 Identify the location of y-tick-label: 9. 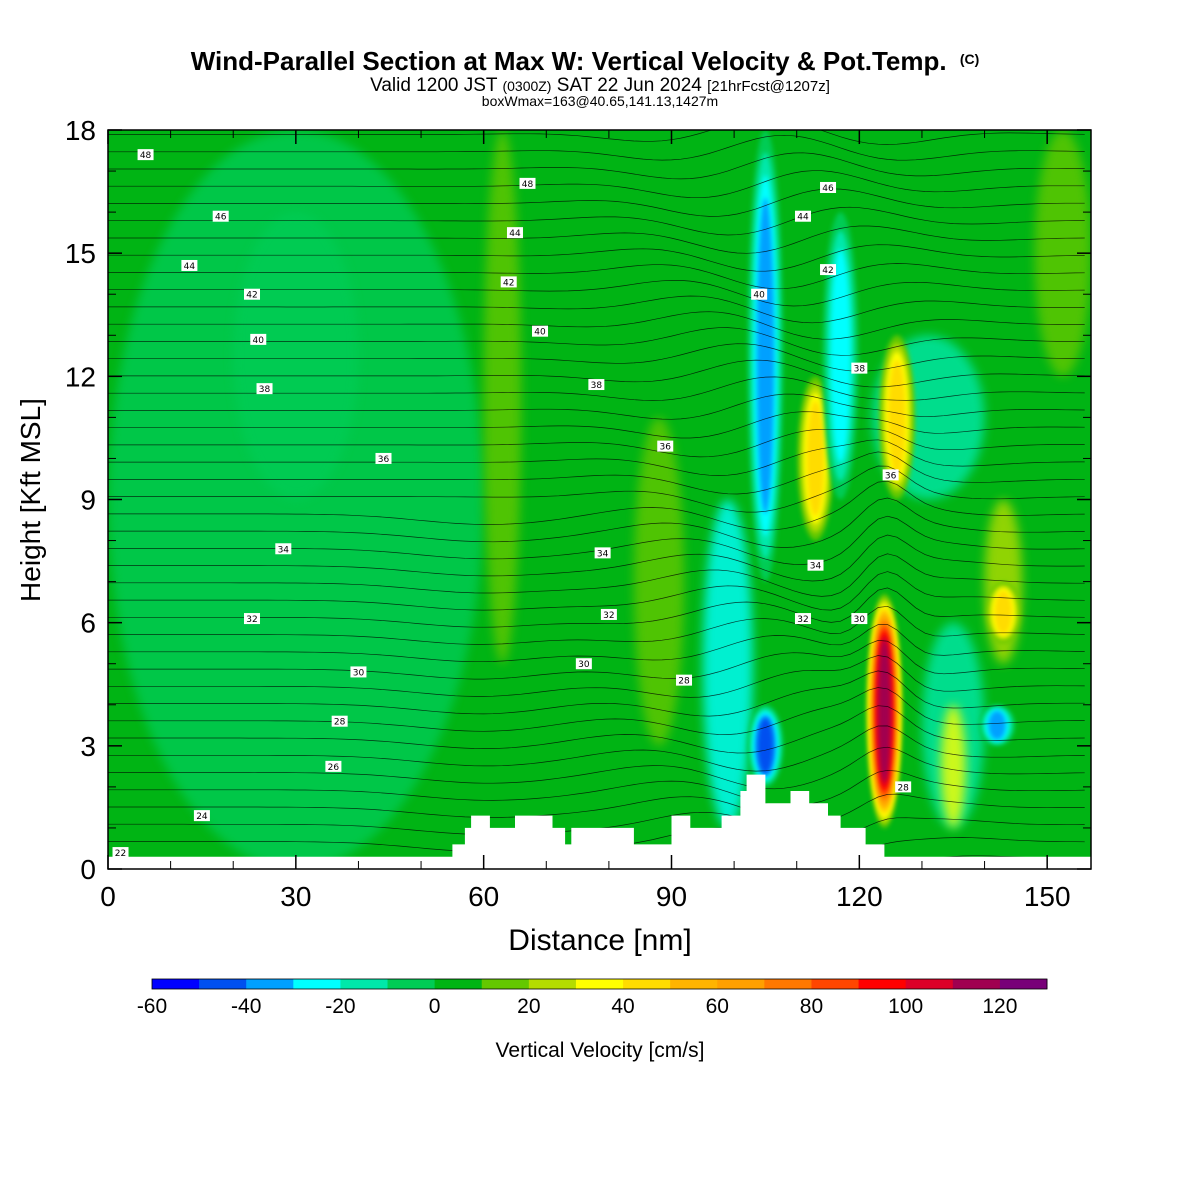
(88, 500).